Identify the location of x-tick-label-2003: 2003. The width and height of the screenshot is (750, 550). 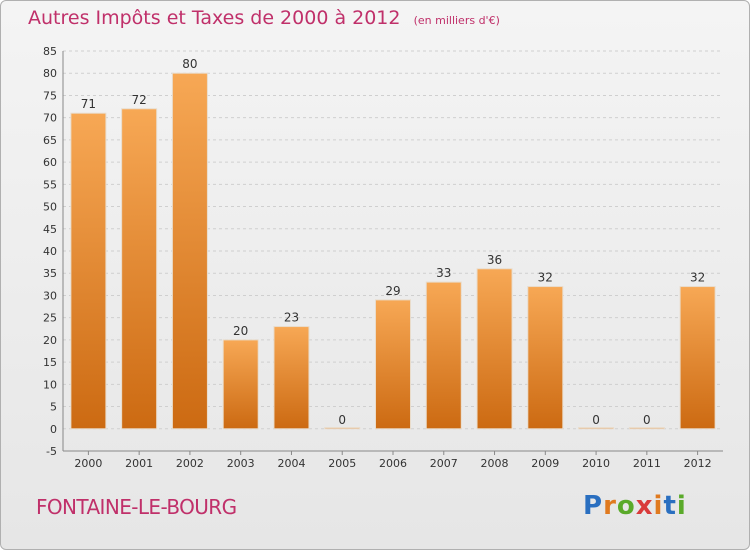
(241, 463).